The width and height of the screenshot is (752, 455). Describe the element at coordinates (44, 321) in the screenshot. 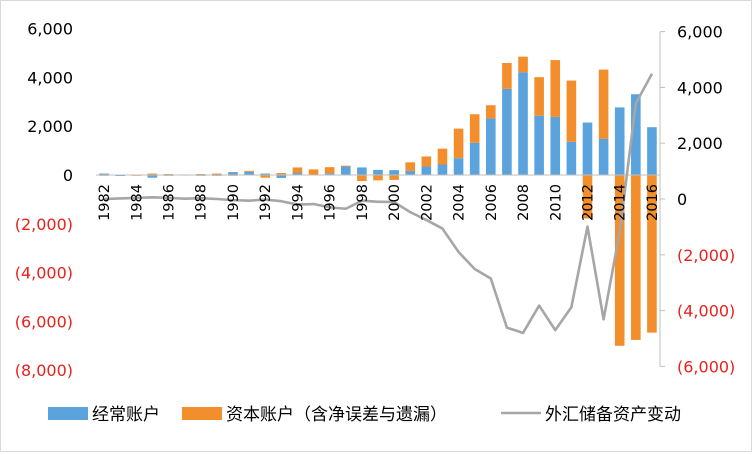

I see `left-axis-label: (6,000)` at that location.